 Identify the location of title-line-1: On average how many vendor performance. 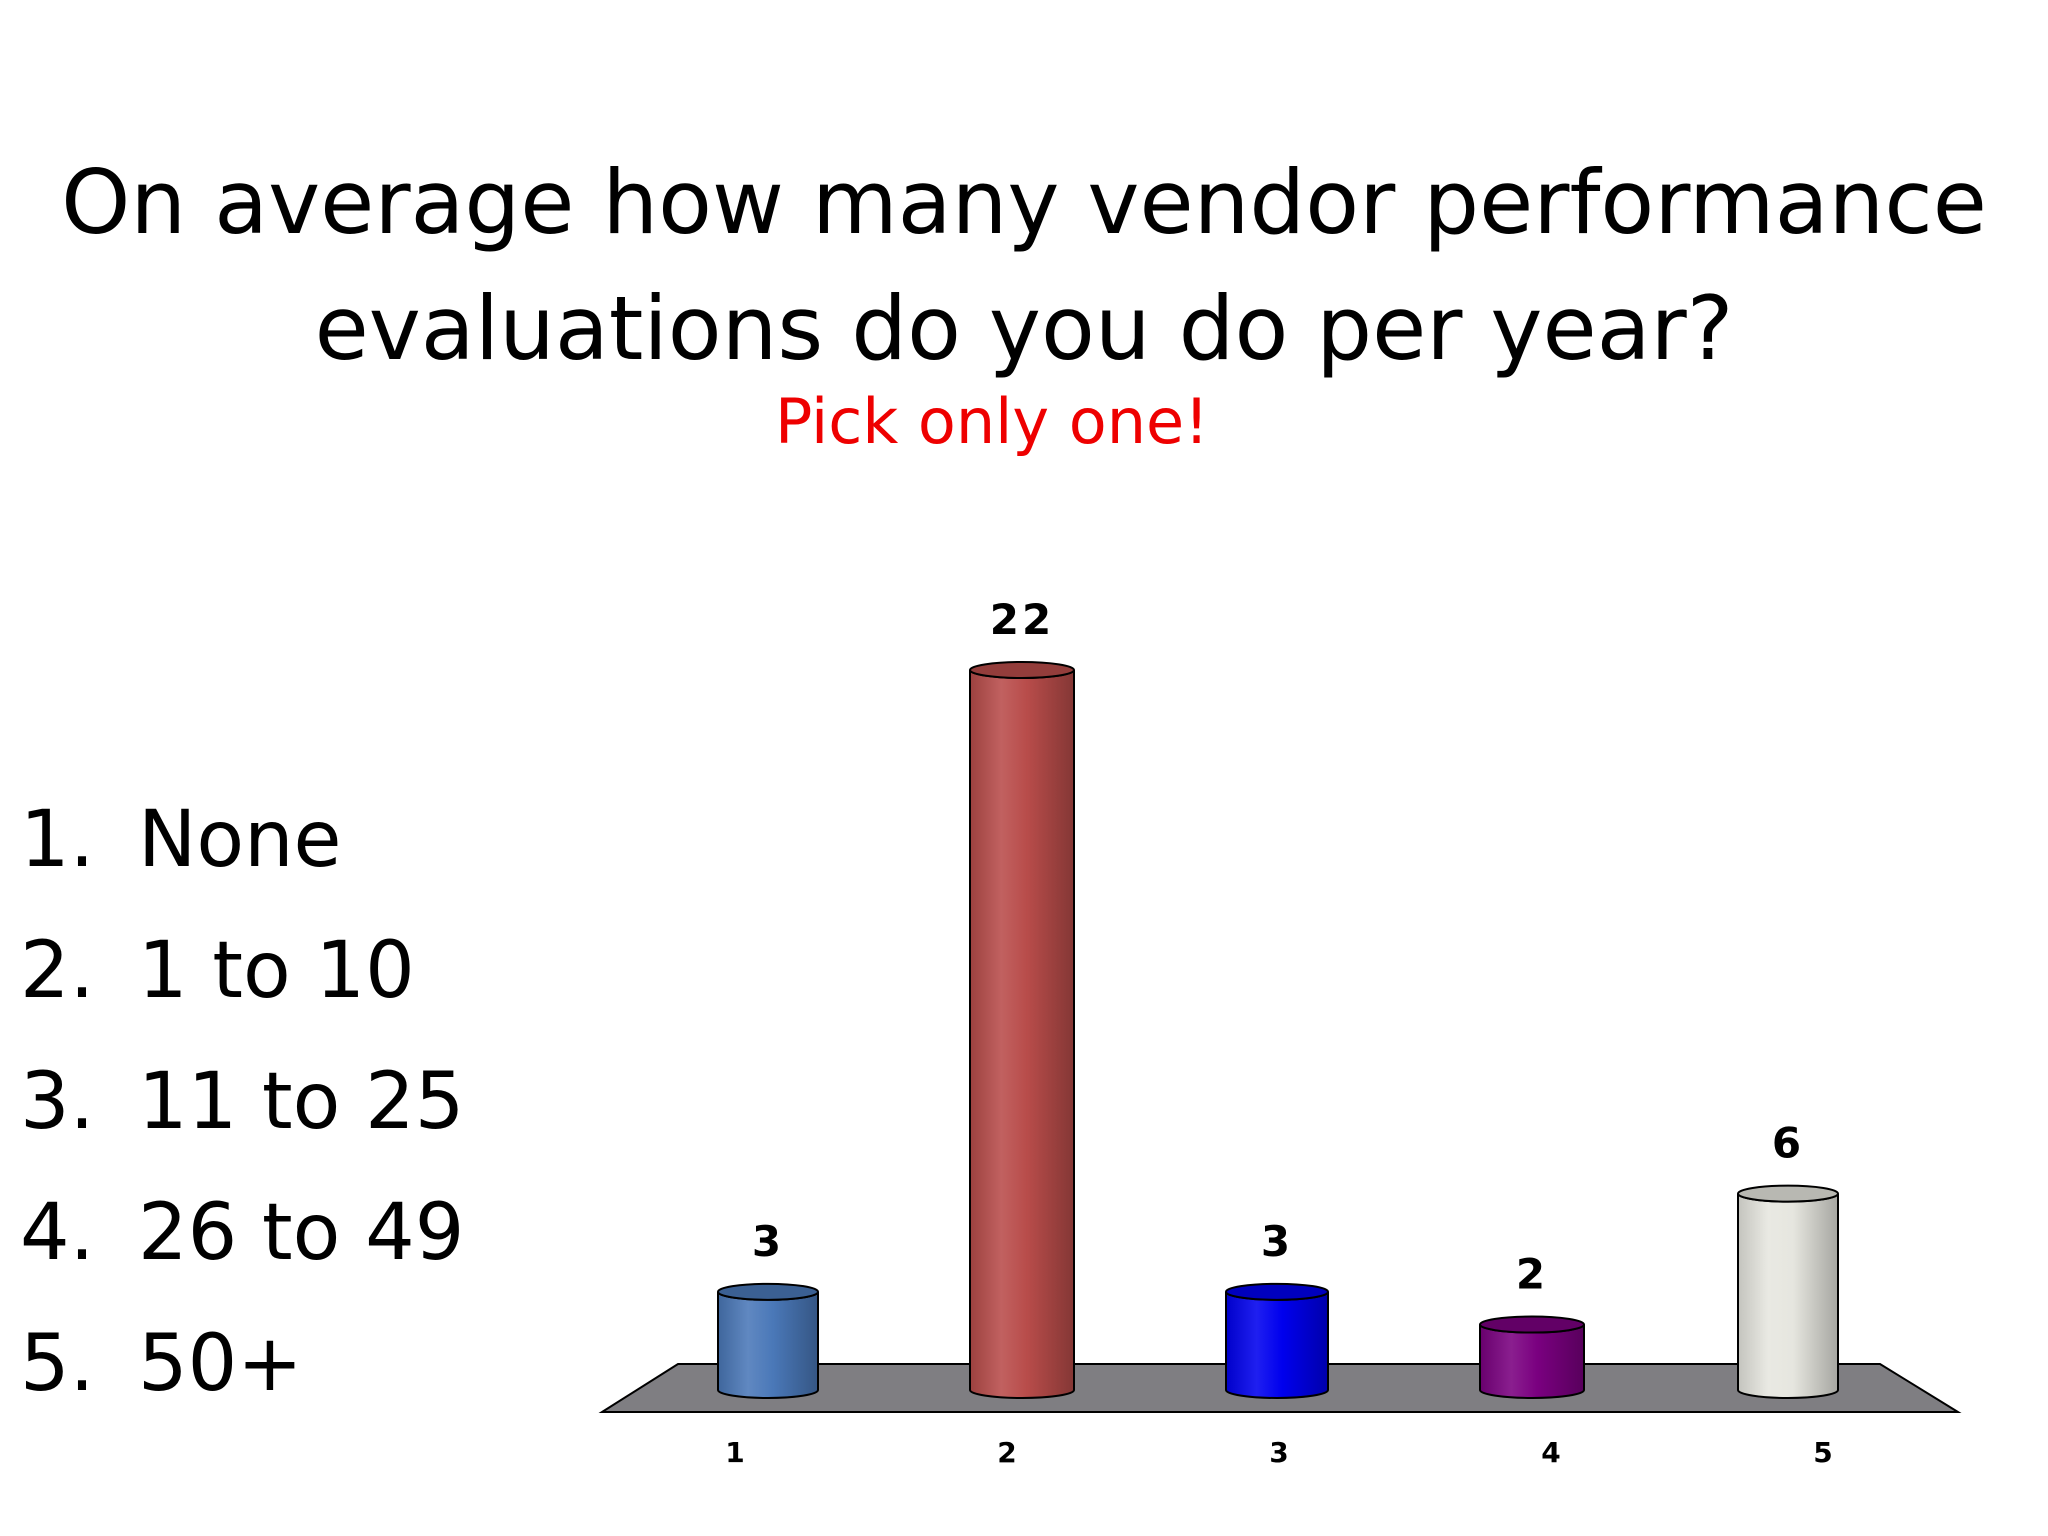
(1024, 202).